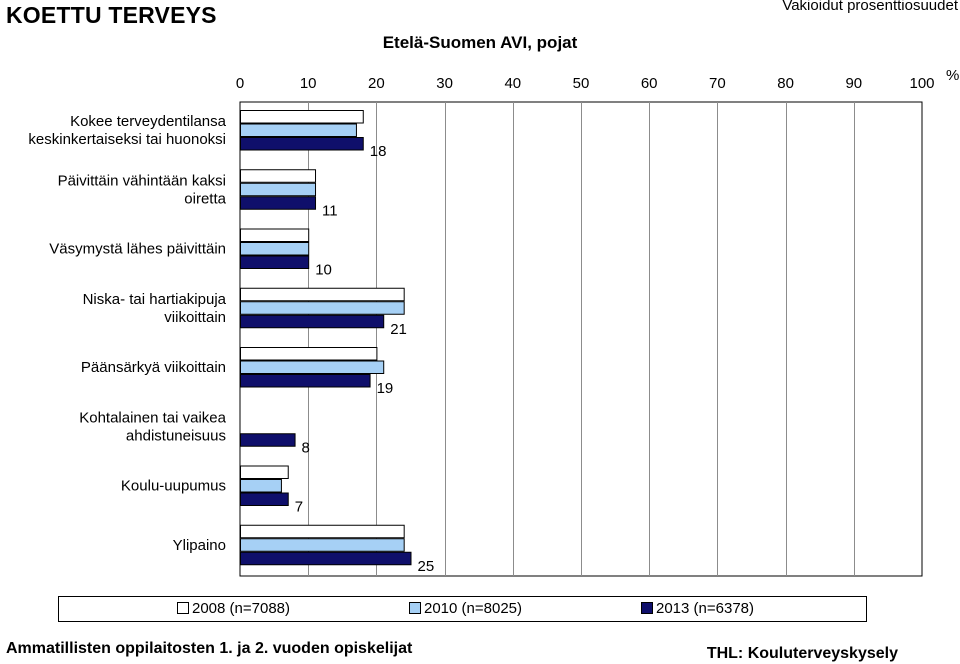 This screenshot has height=664, width=960. What do you see at coordinates (921, 83) in the screenshot?
I see `x-tick-label: 100` at bounding box center [921, 83].